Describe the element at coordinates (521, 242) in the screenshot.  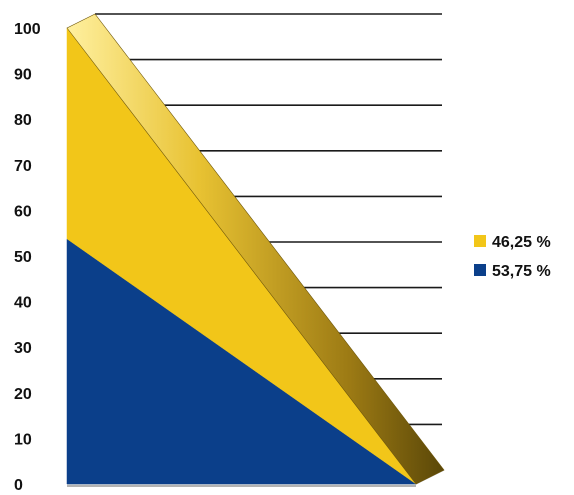
I see `legend-label: 46,25 %` at that location.